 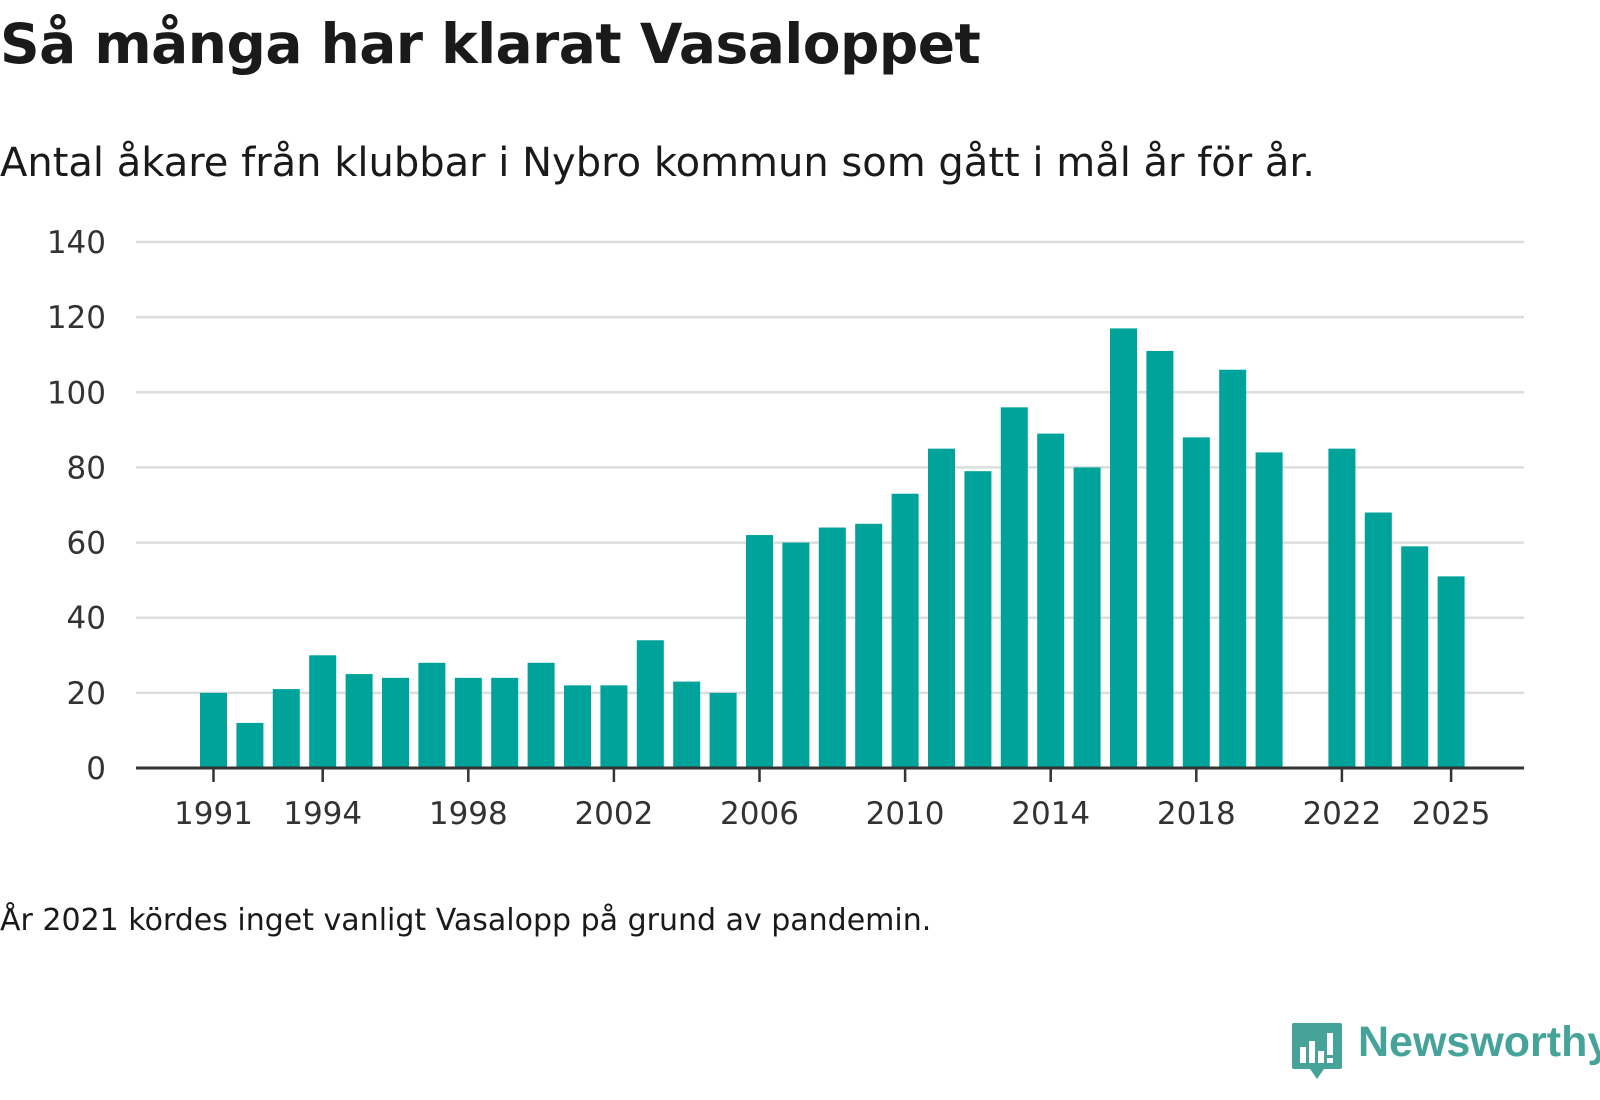 What do you see at coordinates (978, 619) in the screenshot?
I see `bar-2012` at bounding box center [978, 619].